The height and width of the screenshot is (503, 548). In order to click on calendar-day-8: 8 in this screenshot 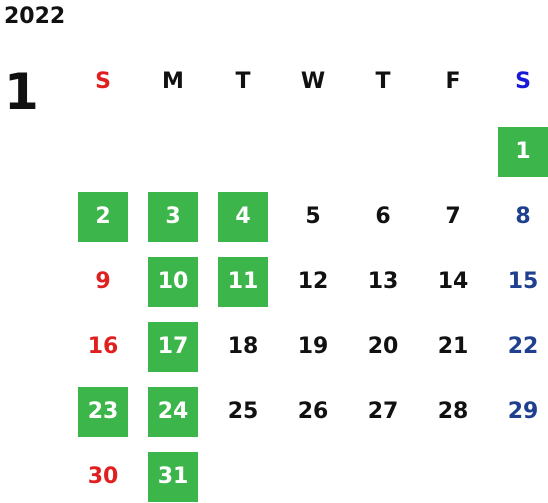, I will do `click(523, 216)`.